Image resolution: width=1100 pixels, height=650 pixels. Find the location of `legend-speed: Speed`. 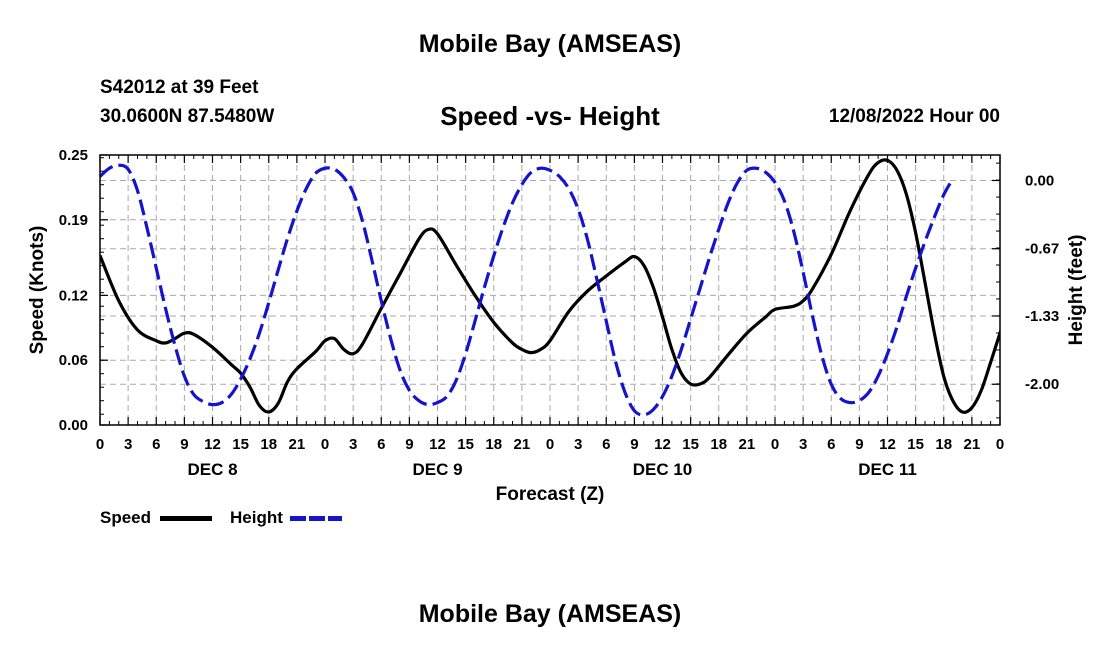

legend-speed: Speed is located at coordinates (125, 518).